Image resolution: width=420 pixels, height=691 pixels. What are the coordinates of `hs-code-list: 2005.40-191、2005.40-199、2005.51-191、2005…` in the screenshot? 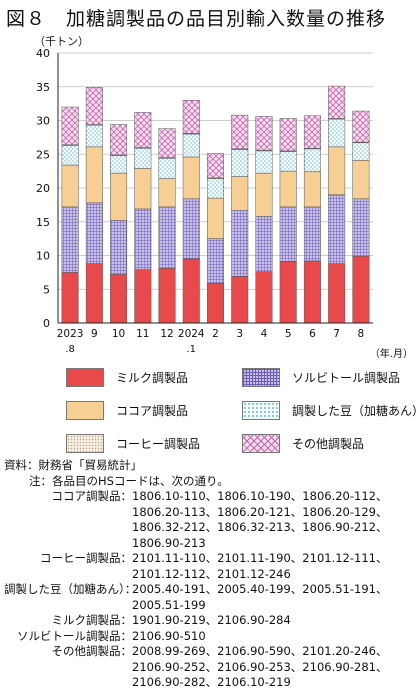 It's located at (260, 597).